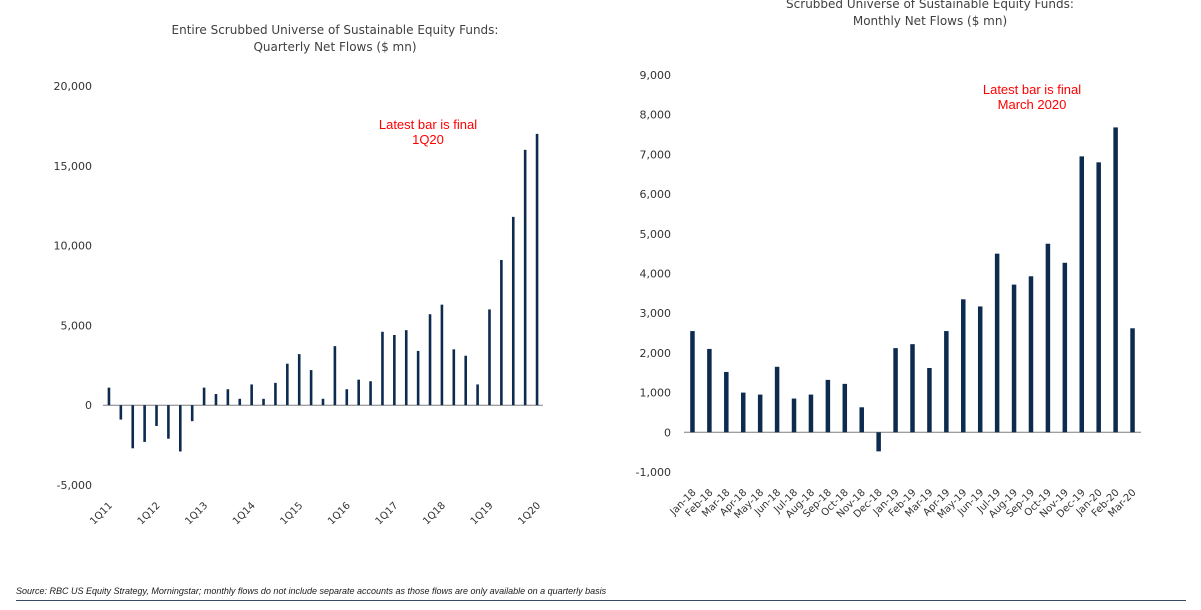  What do you see at coordinates (428, 139) in the screenshot?
I see `annotation-line2: 1Q20` at bounding box center [428, 139].